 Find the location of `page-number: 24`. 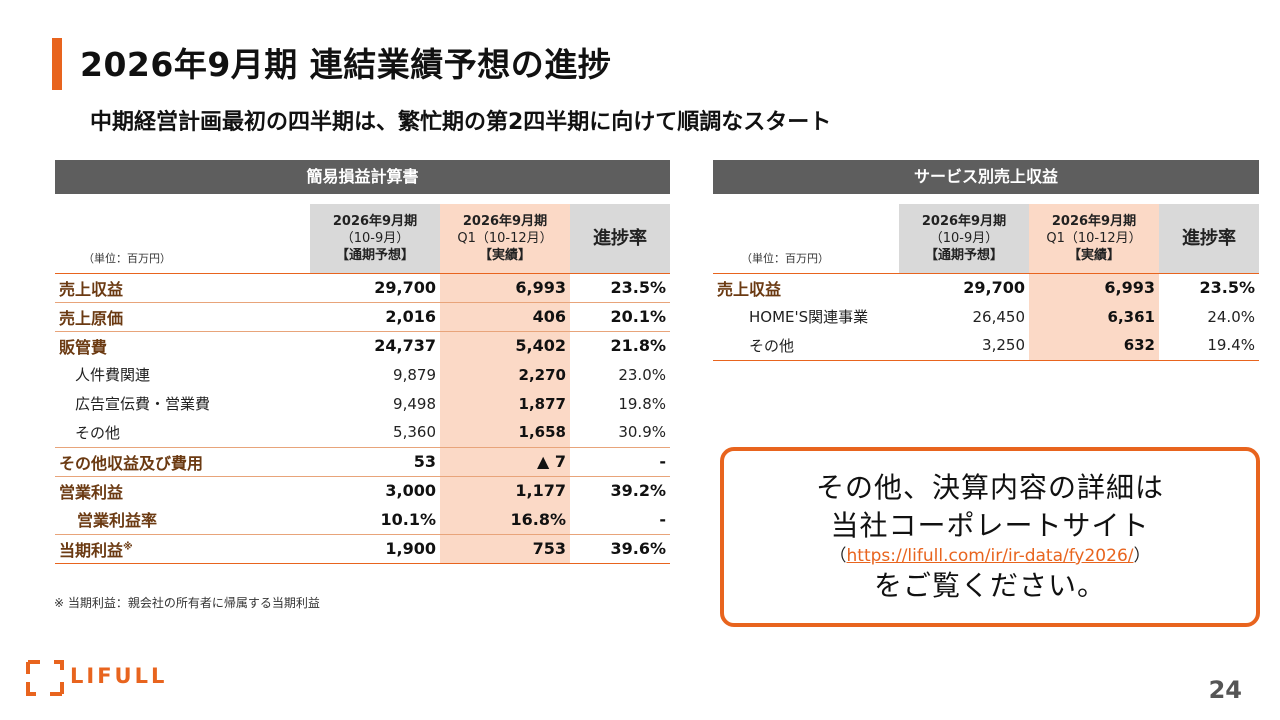

page-number: 24 is located at coordinates (1225, 690).